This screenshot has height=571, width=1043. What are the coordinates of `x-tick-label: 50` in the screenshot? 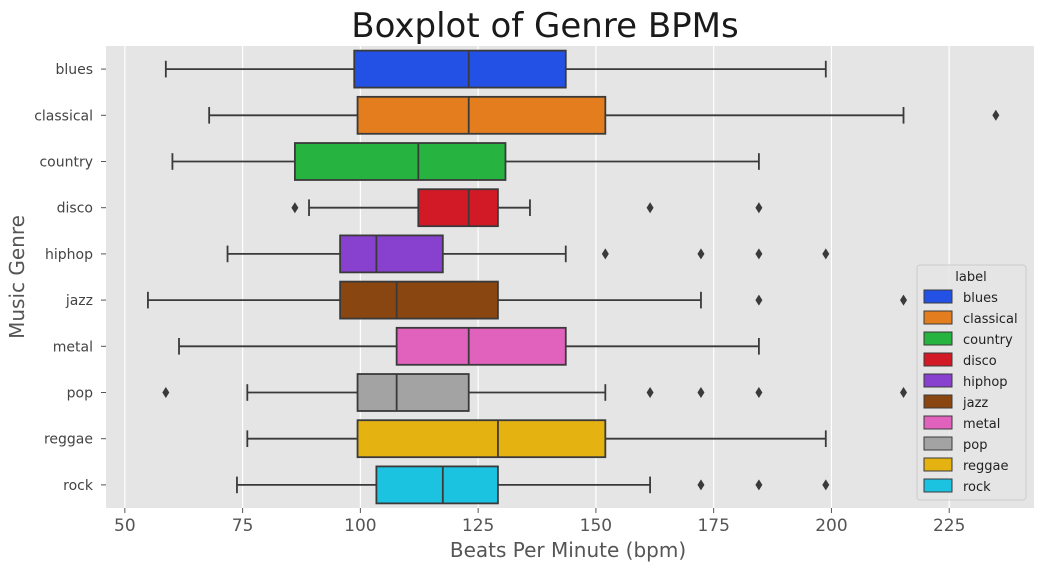 It's located at (125, 526).